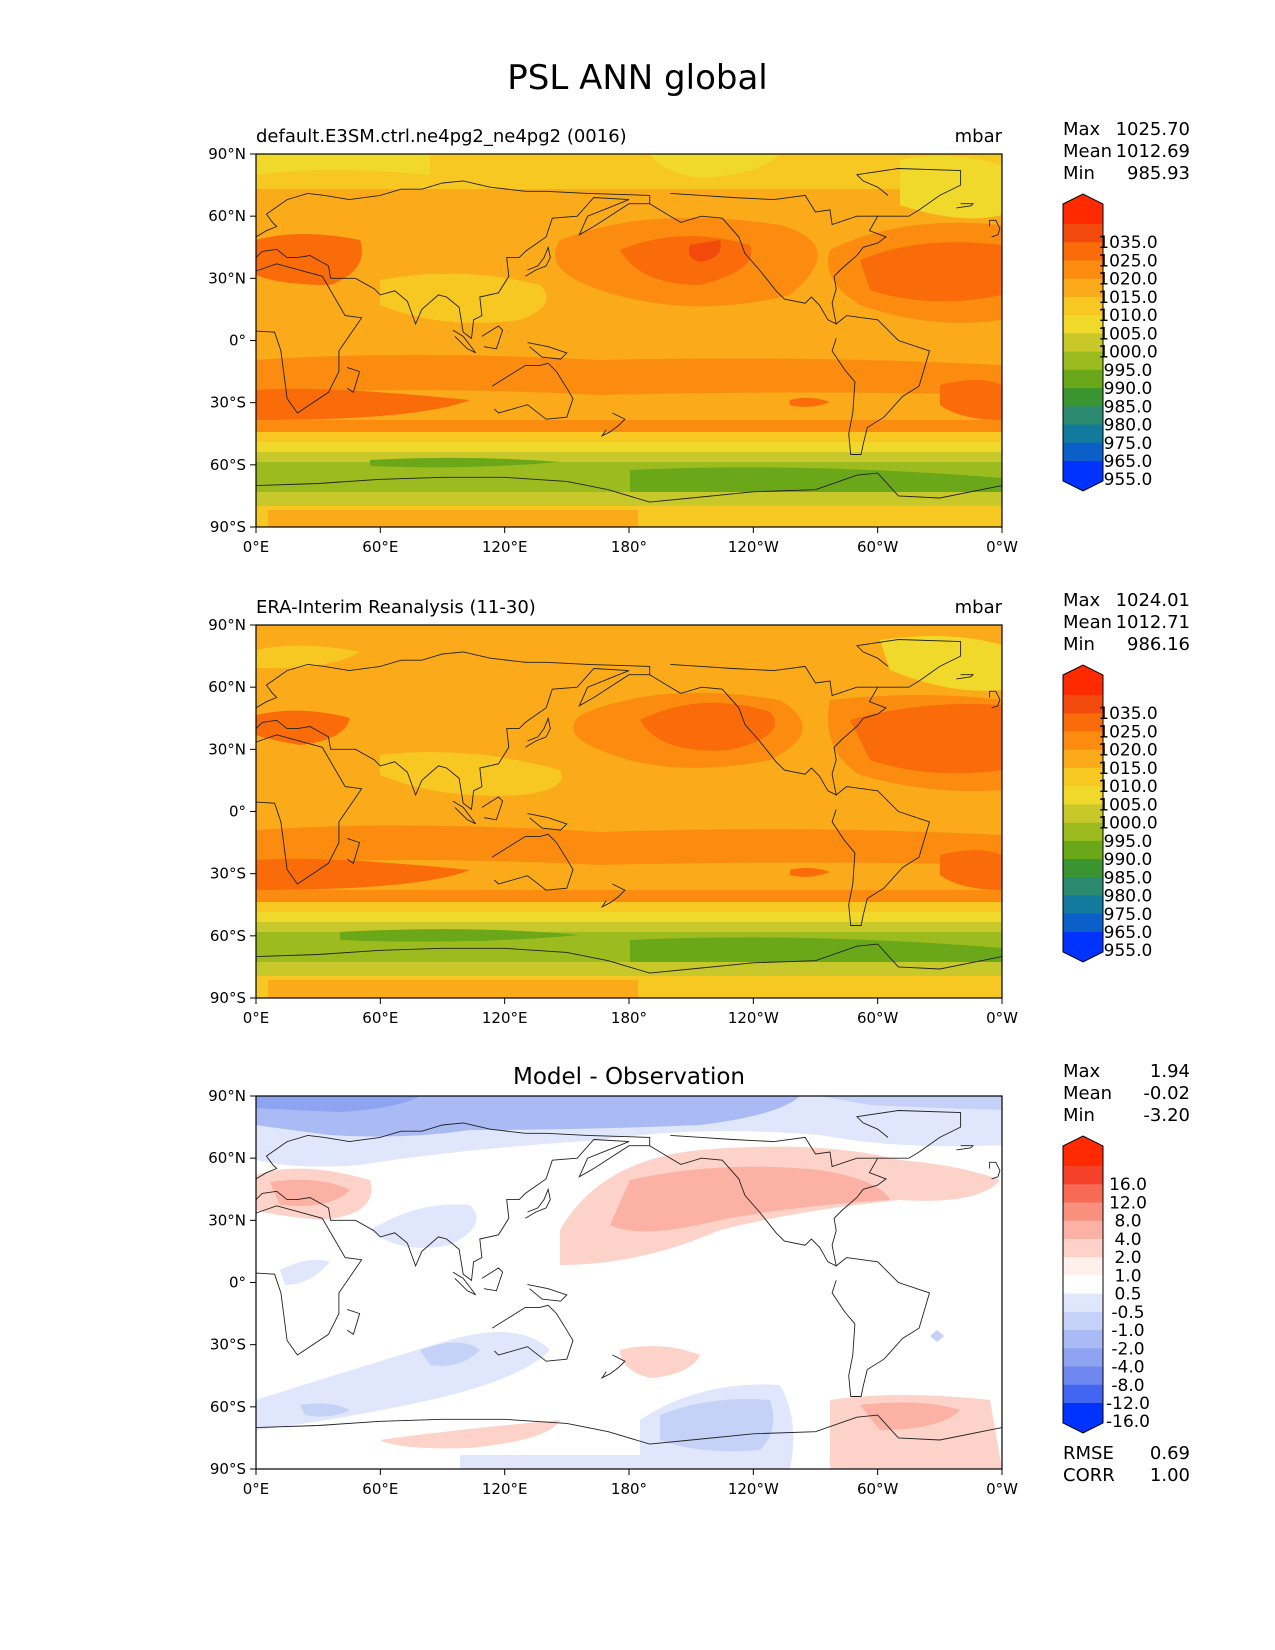 Image resolution: width=1275 pixels, height=1650 pixels. I want to click on stat-value: 986.16, so click(1158, 644).